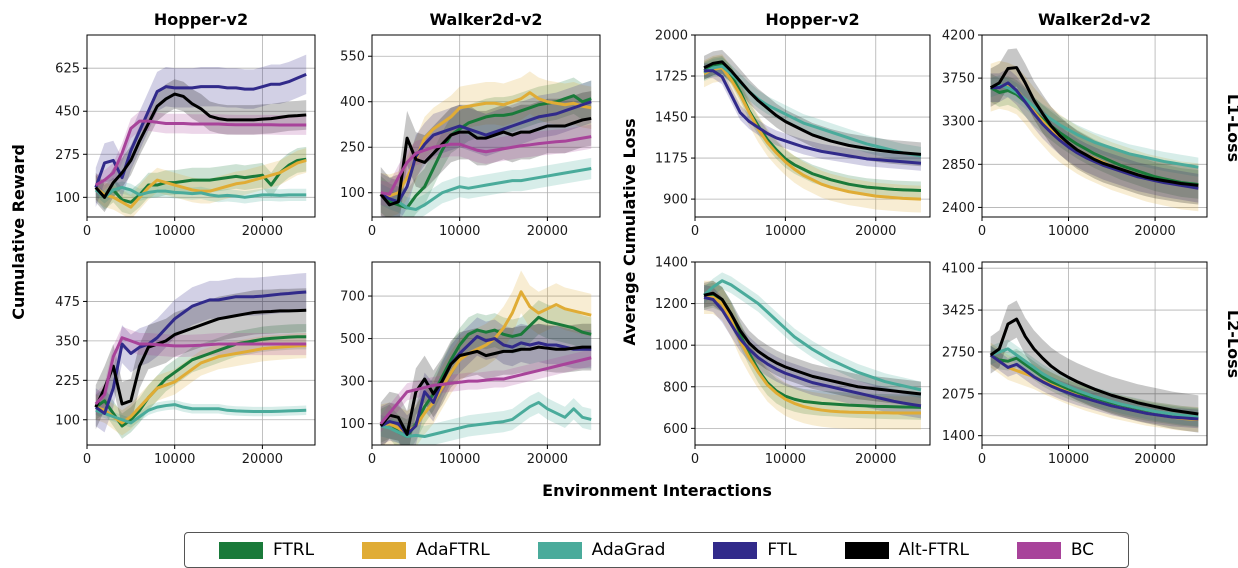 This screenshot has height=568, width=1238. What do you see at coordinates (352, 339) in the screenshot?
I see `y-tick-label: 500` at bounding box center [352, 339].